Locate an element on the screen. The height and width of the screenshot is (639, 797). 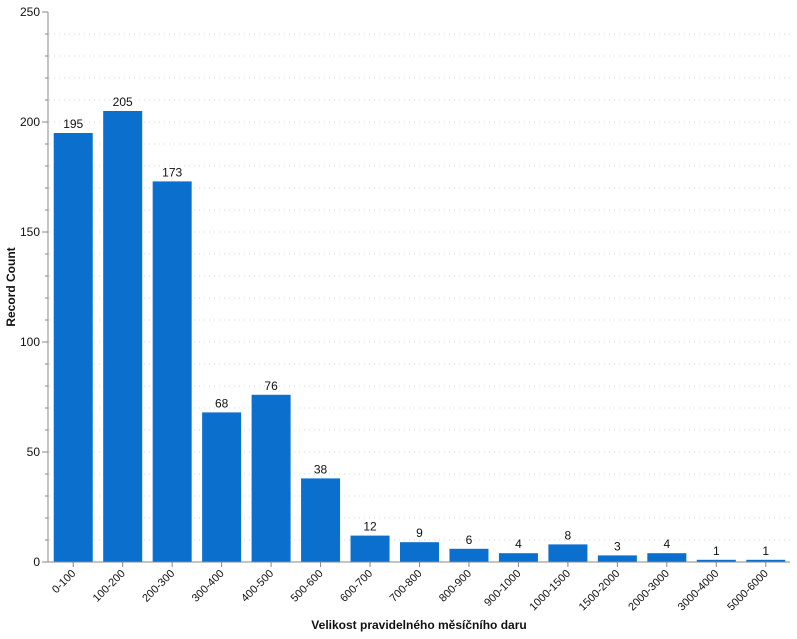
x-tick-label: 1500-2000 is located at coordinates (600, 591).